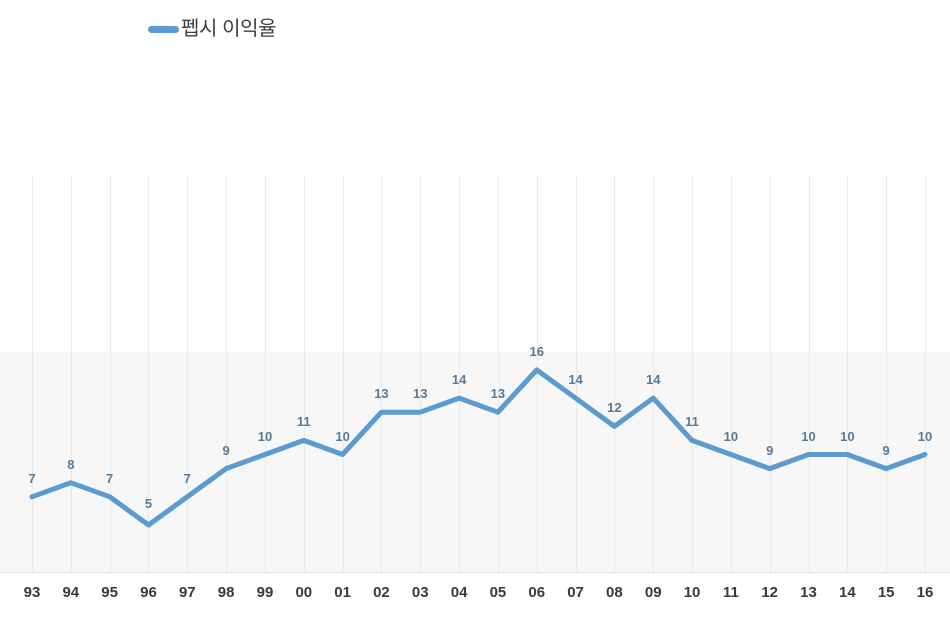 Image resolution: width=950 pixels, height=628 pixels. I want to click on x-tick-label: 07, so click(575, 592).